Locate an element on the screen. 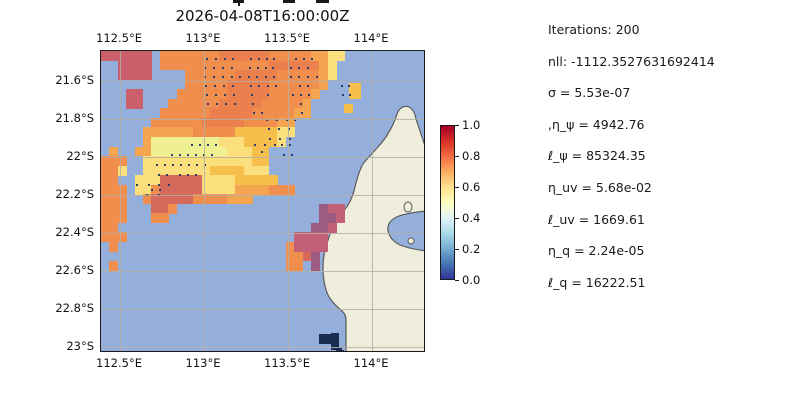  stat-line: η_uv = 5.68e-02 is located at coordinates (600, 187).